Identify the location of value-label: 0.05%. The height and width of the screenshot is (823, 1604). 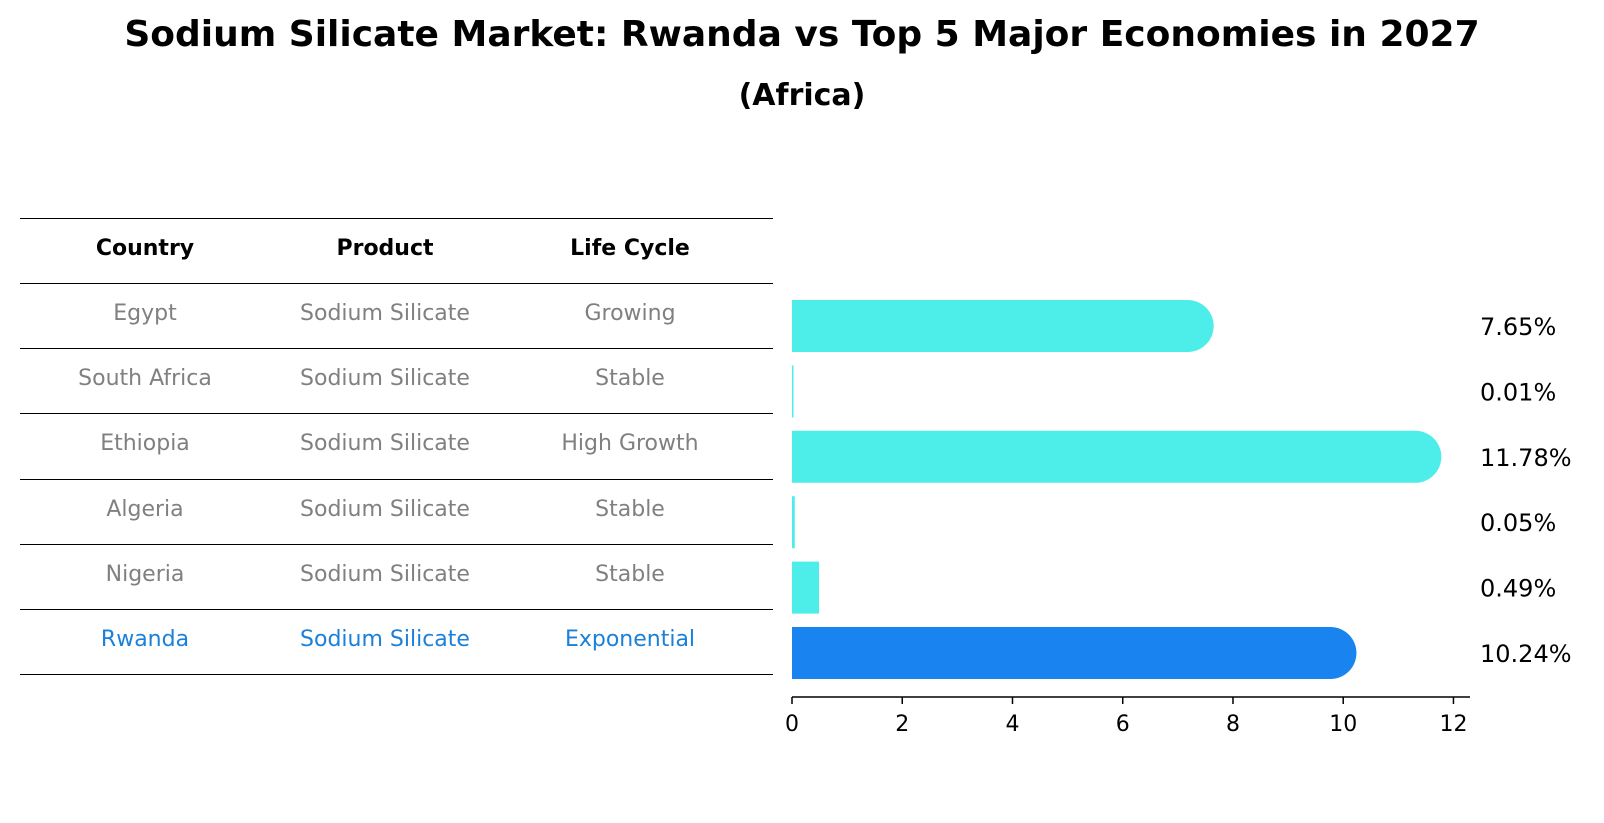
(1518, 523).